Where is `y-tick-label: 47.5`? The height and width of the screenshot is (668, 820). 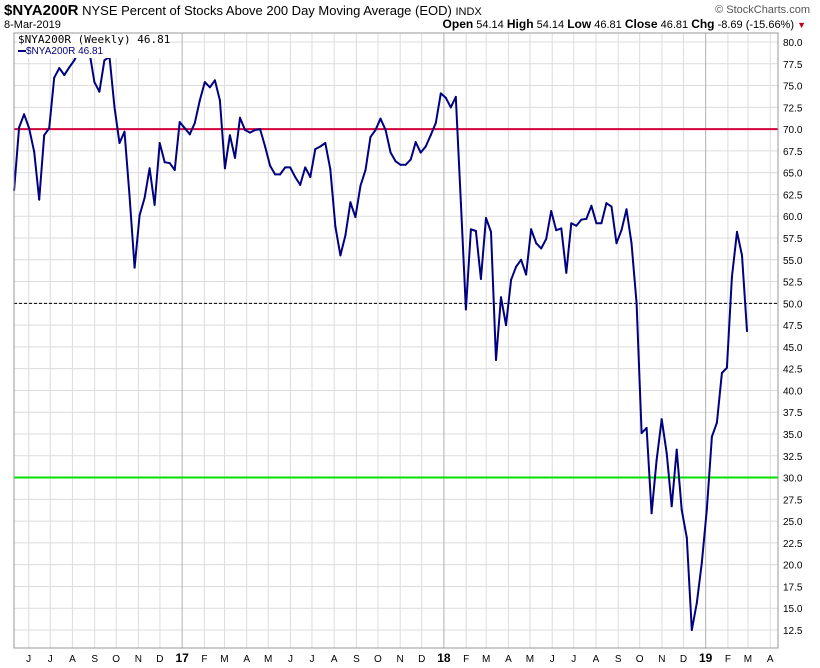
y-tick-label: 47.5 is located at coordinates (793, 326).